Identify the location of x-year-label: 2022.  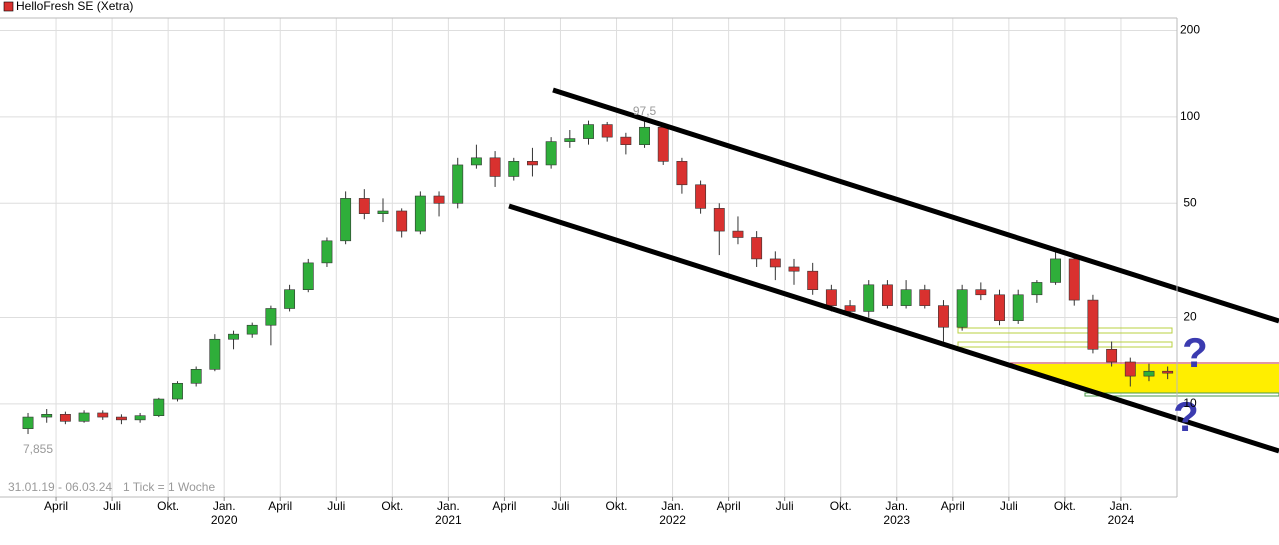
(672, 520).